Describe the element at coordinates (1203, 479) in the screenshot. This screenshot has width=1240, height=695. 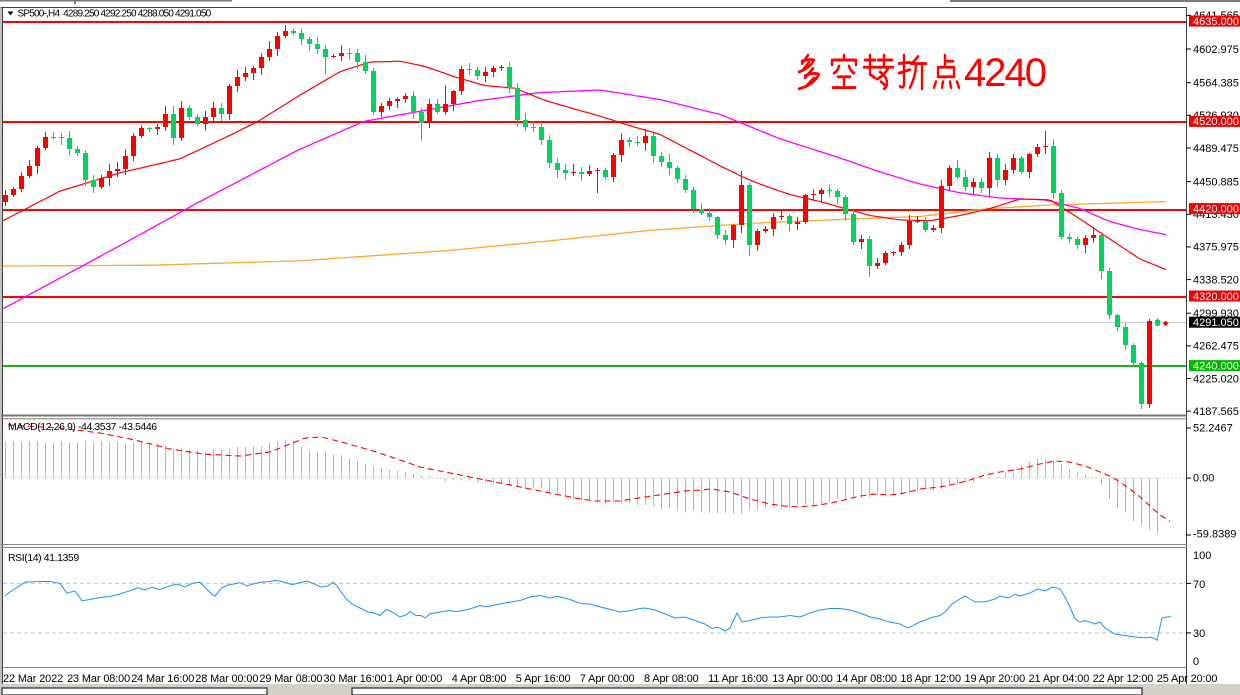
I see `svg-text: 0.00` at that location.